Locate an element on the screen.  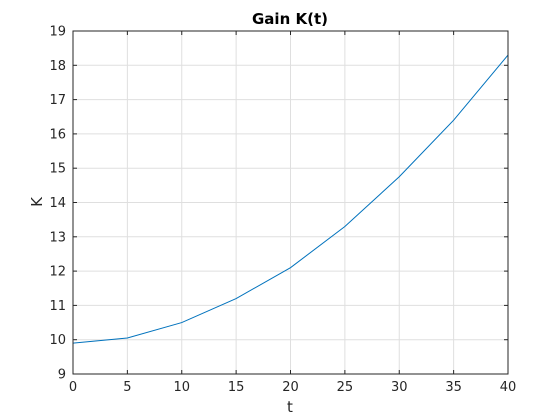
y-tick-label: 12 is located at coordinates (57, 272).